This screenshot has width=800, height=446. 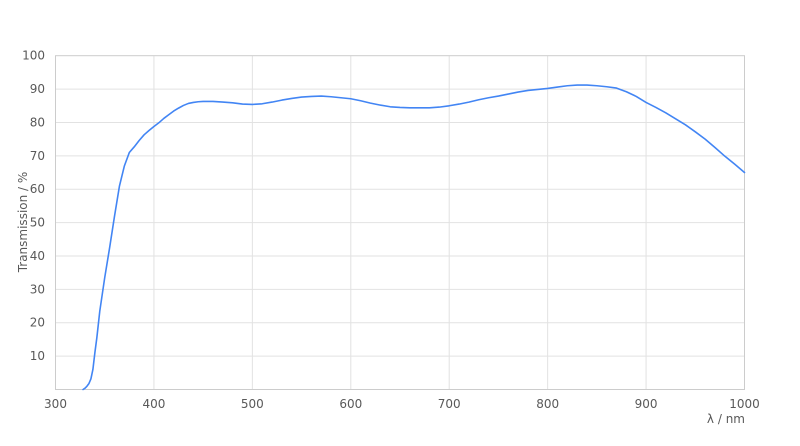 What do you see at coordinates (37, 289) in the screenshot?
I see `y-tick-label: 30` at bounding box center [37, 289].